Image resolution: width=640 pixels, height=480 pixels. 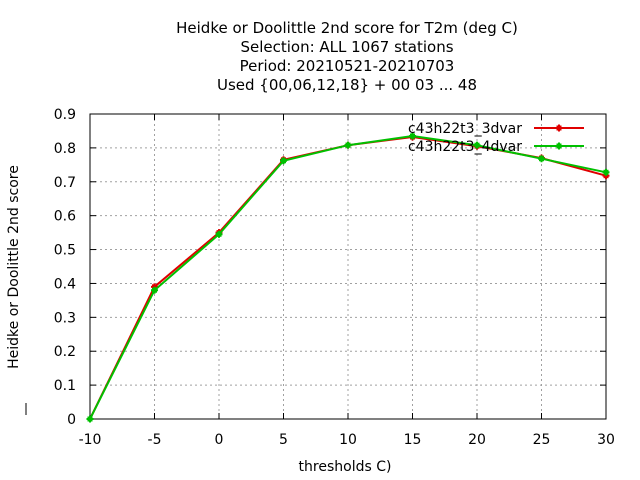 What do you see at coordinates (90, 440) in the screenshot?
I see `x-tick-label: -10` at bounding box center [90, 440].